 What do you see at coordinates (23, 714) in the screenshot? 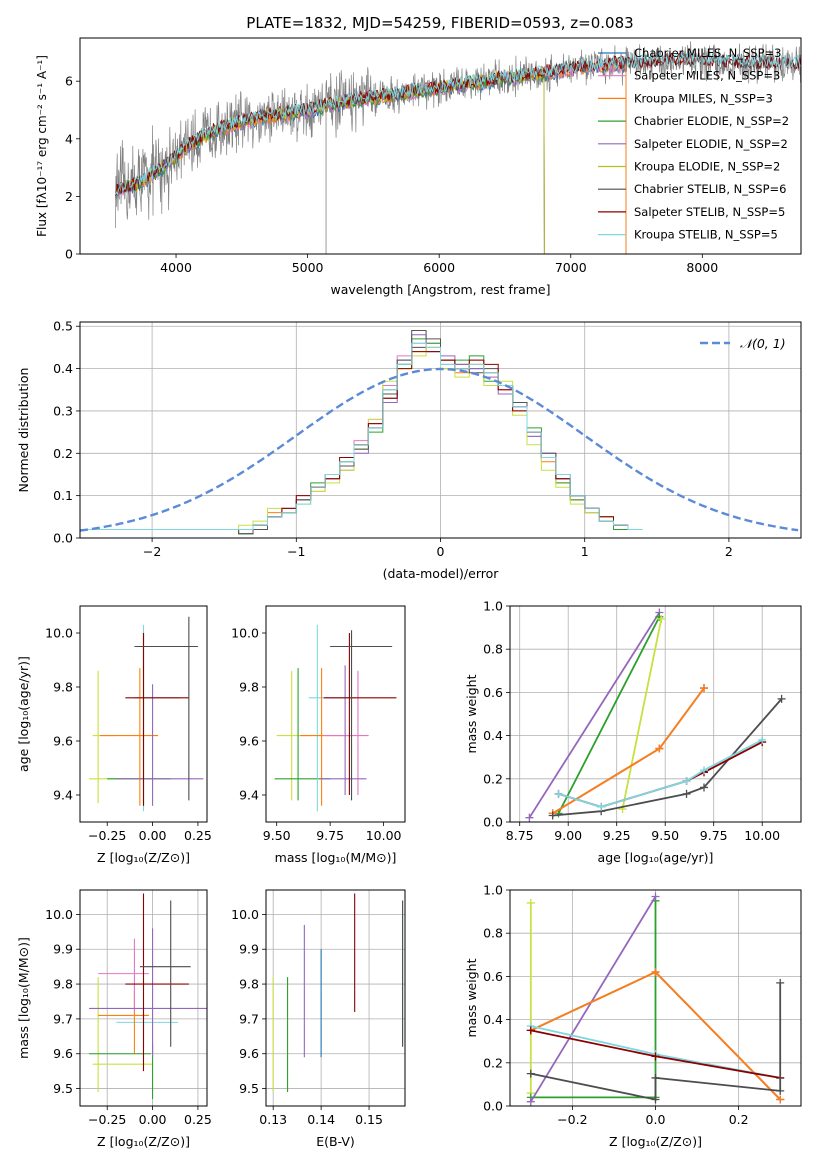
I see `y-axis-label: age [log₁₀(age/yr)]` at bounding box center [23, 714].